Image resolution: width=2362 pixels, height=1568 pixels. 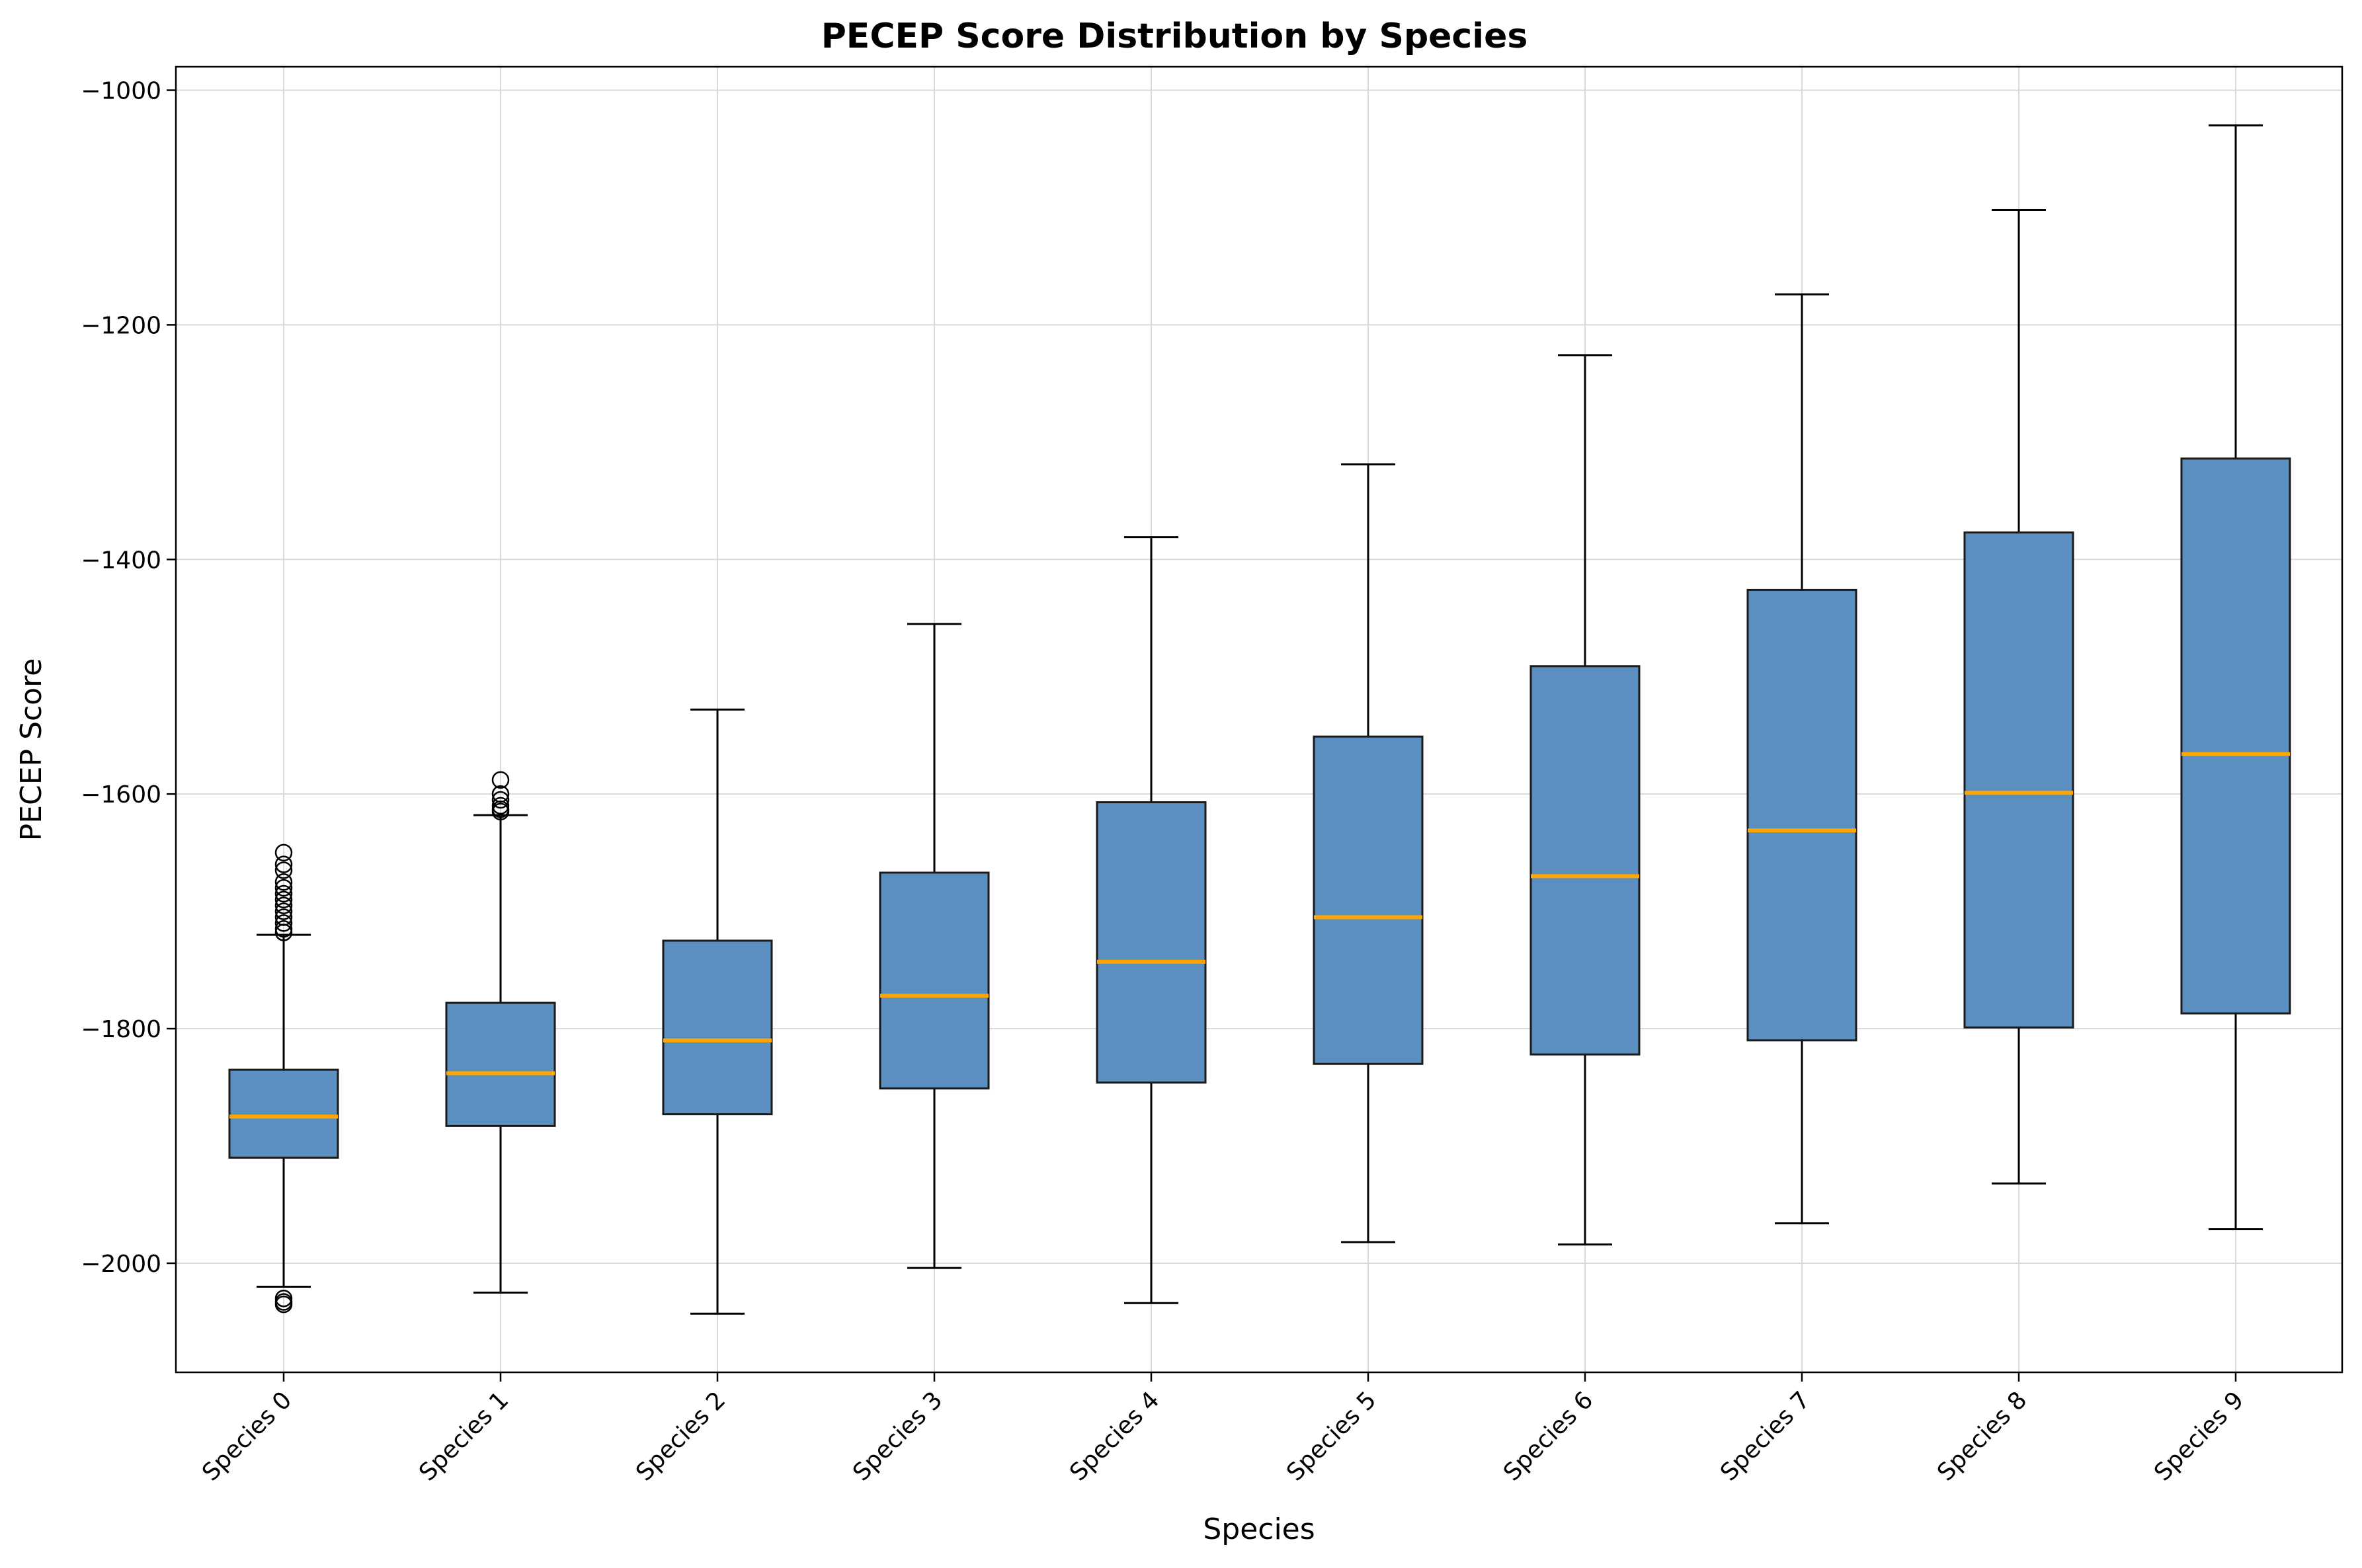 What do you see at coordinates (121, 325) in the screenshot?
I see `y-tick-label: −1200` at bounding box center [121, 325].